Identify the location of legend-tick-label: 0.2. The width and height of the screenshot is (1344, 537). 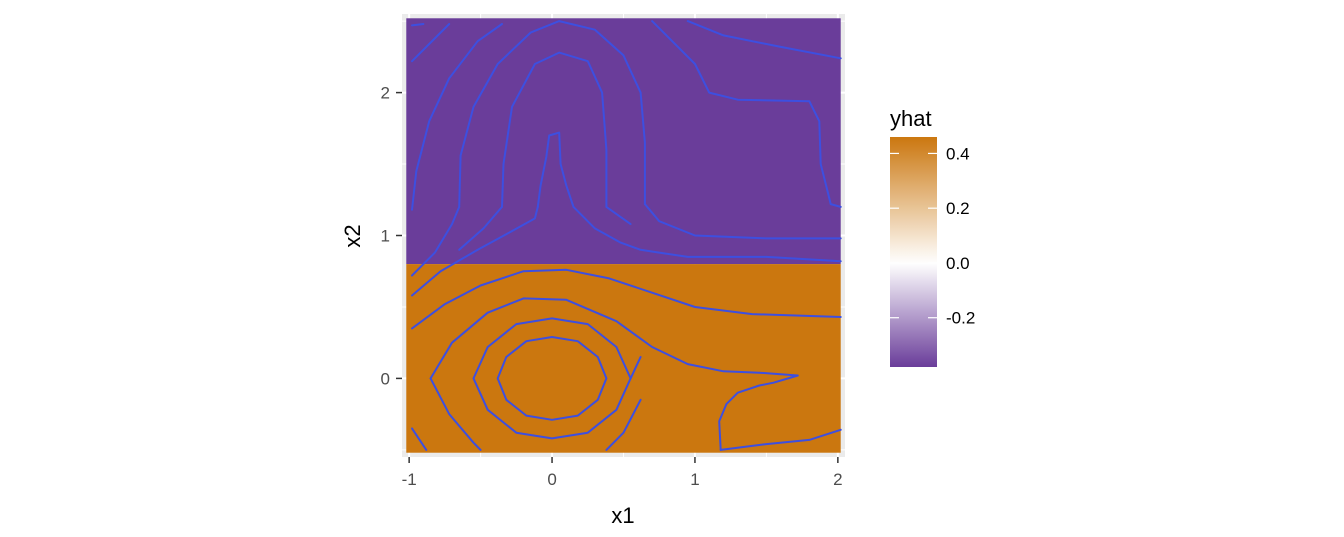
(958, 208).